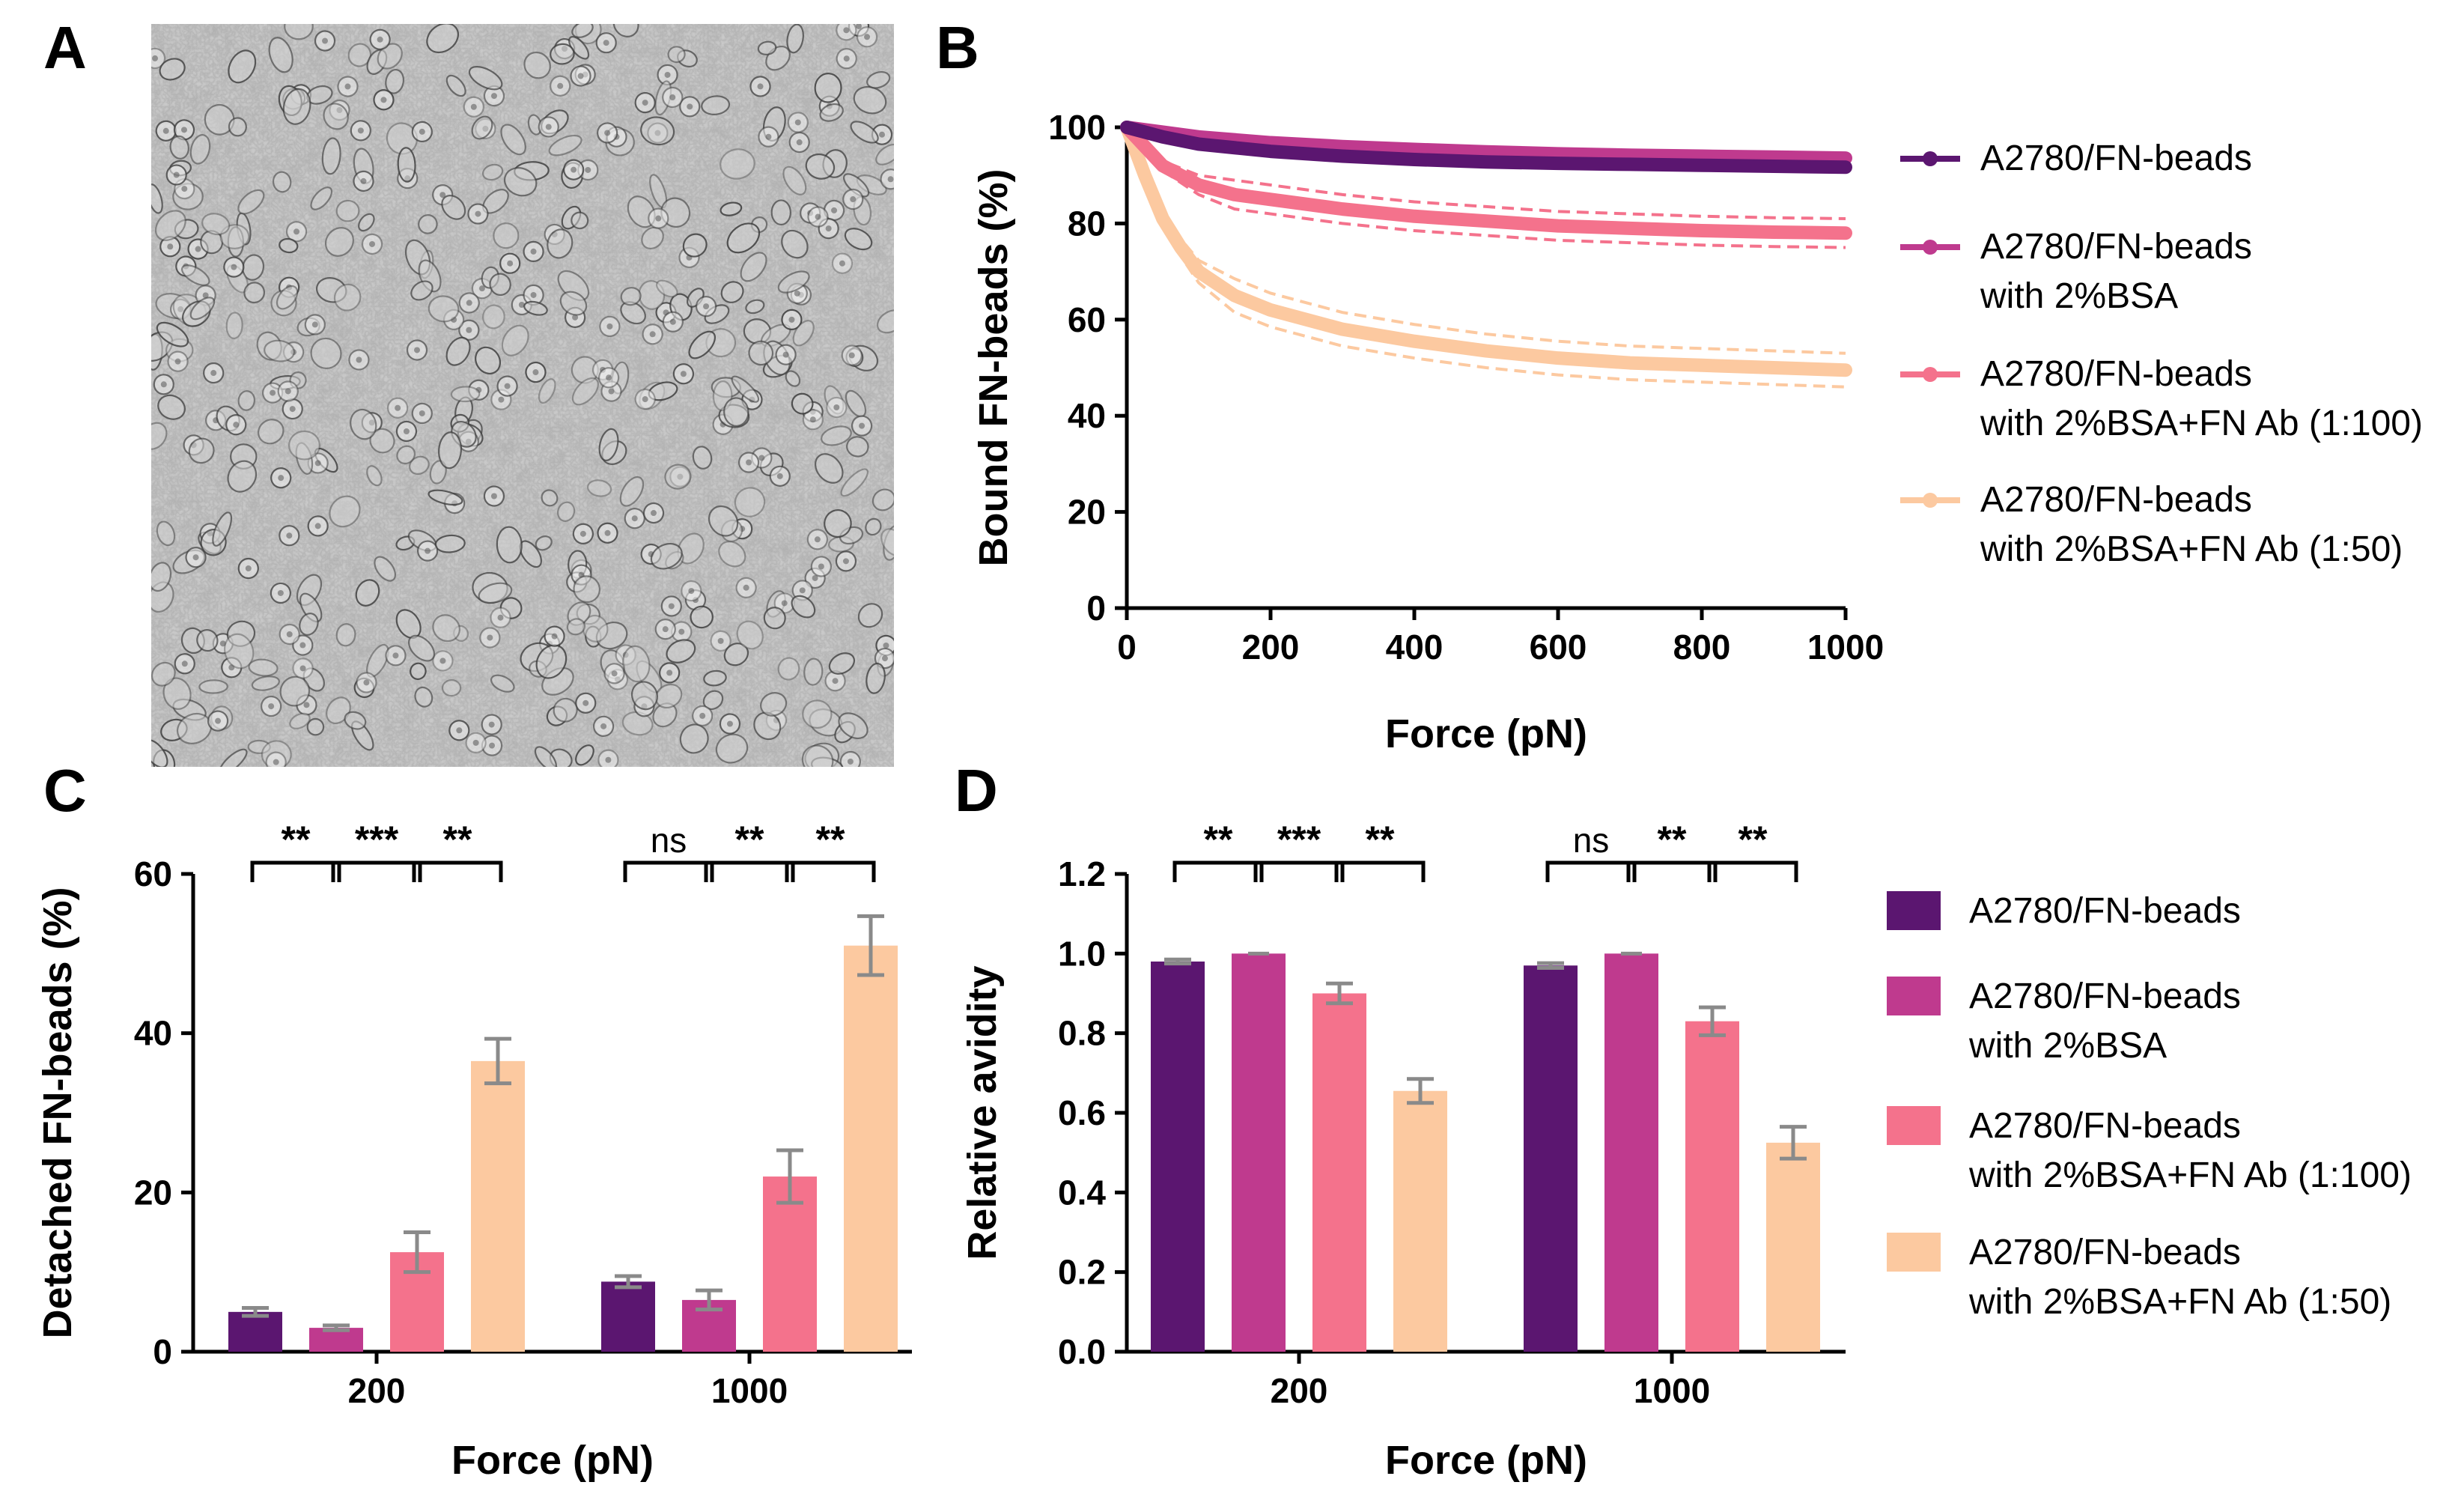 The width and height of the screenshot is (2464, 1497). I want to click on x-tick-label: 400, so click(1415, 647).